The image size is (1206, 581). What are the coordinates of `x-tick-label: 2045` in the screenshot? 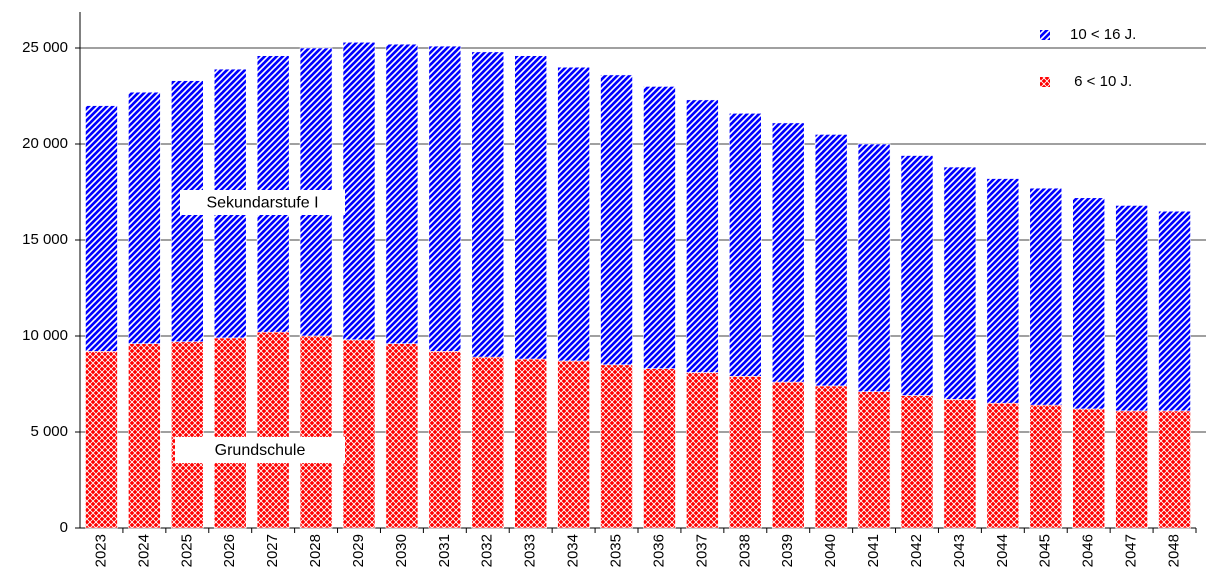 It's located at (1045, 550).